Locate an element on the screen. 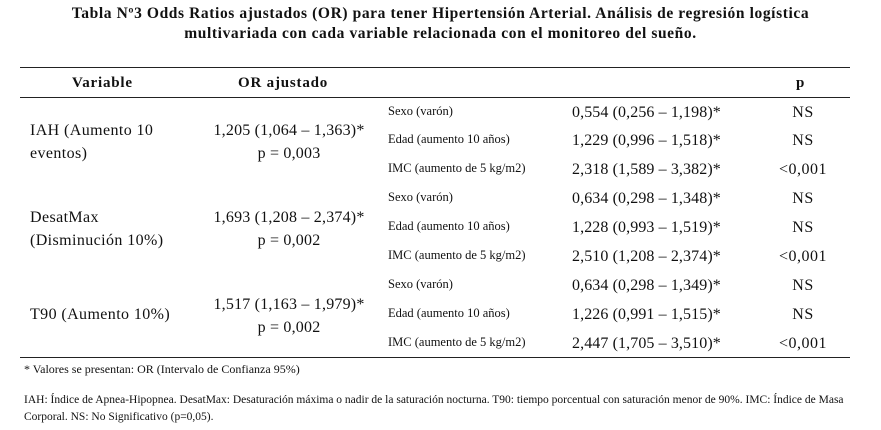 This screenshot has height=430, width=881. header-p: p is located at coordinates (801, 83).